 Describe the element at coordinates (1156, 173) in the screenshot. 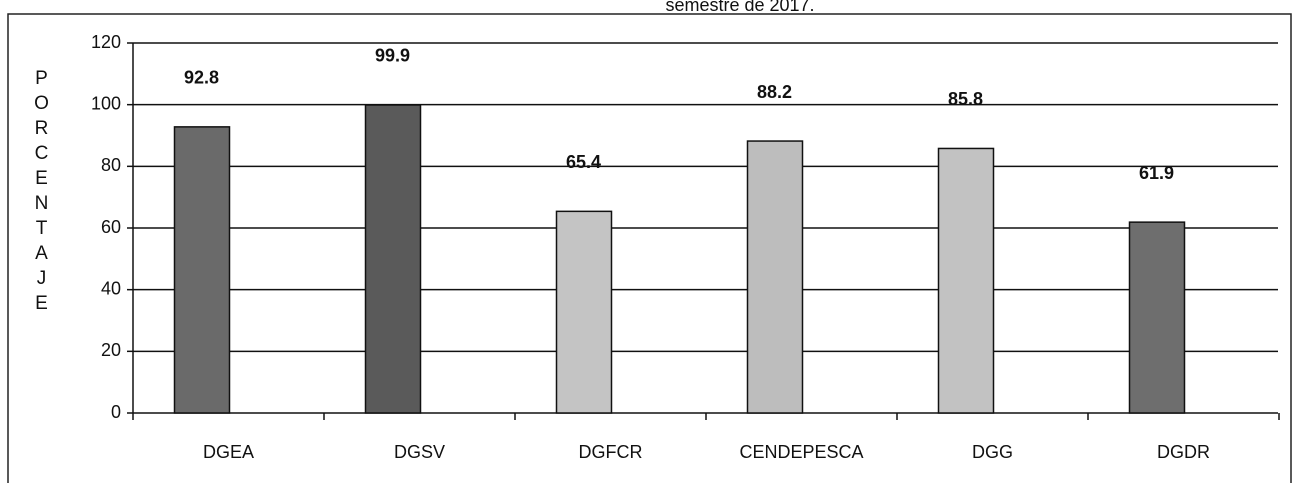

I see `value-label: 61.9` at that location.